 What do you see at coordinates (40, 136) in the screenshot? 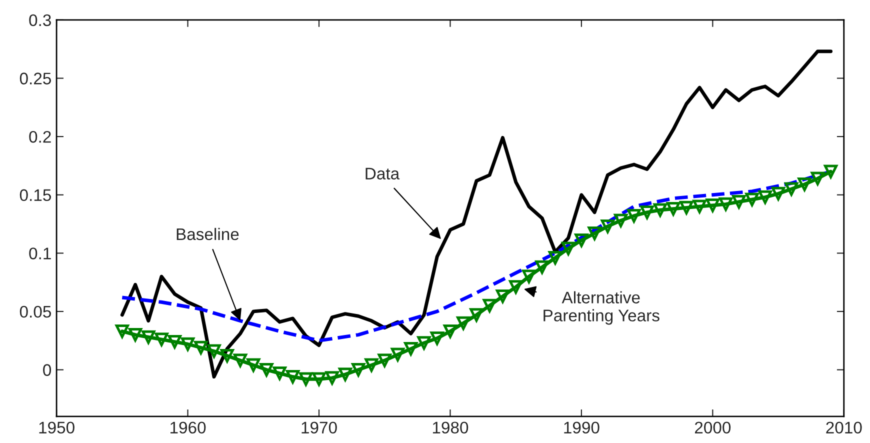
I see `y-tick-label: 0.2` at bounding box center [40, 136].